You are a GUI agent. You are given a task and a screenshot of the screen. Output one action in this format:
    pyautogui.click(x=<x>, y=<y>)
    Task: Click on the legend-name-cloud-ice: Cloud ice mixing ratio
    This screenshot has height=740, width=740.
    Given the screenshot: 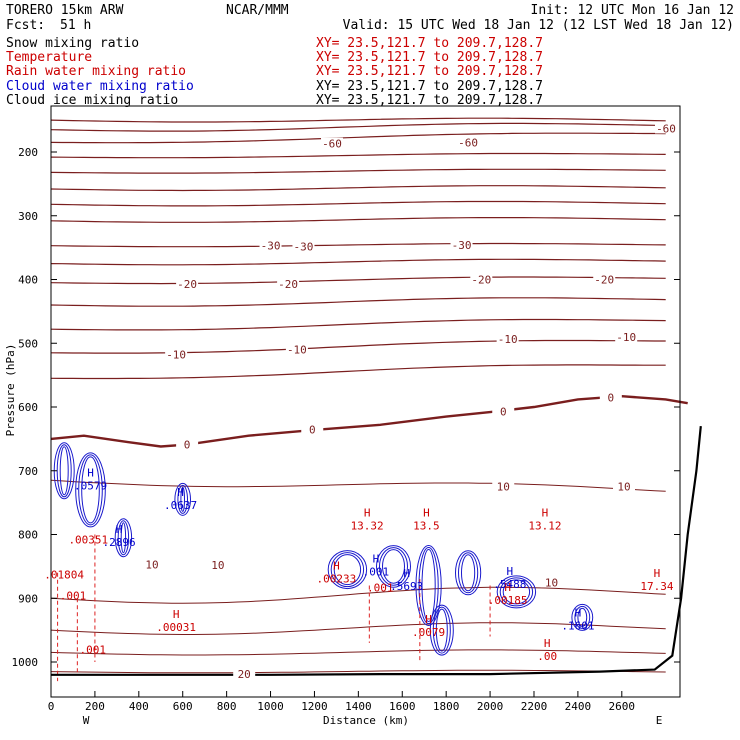 What is the action you would take?
    pyautogui.click(x=92, y=100)
    